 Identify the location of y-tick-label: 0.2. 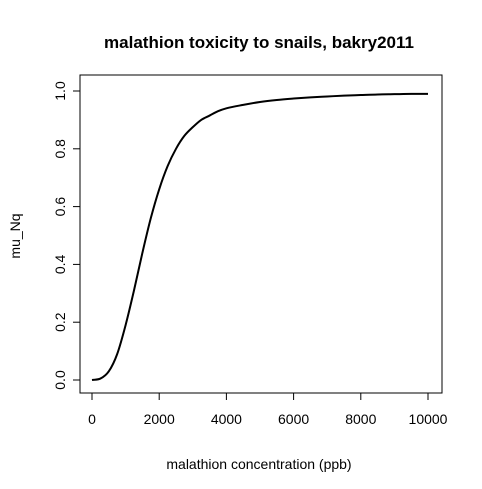
(60, 322).